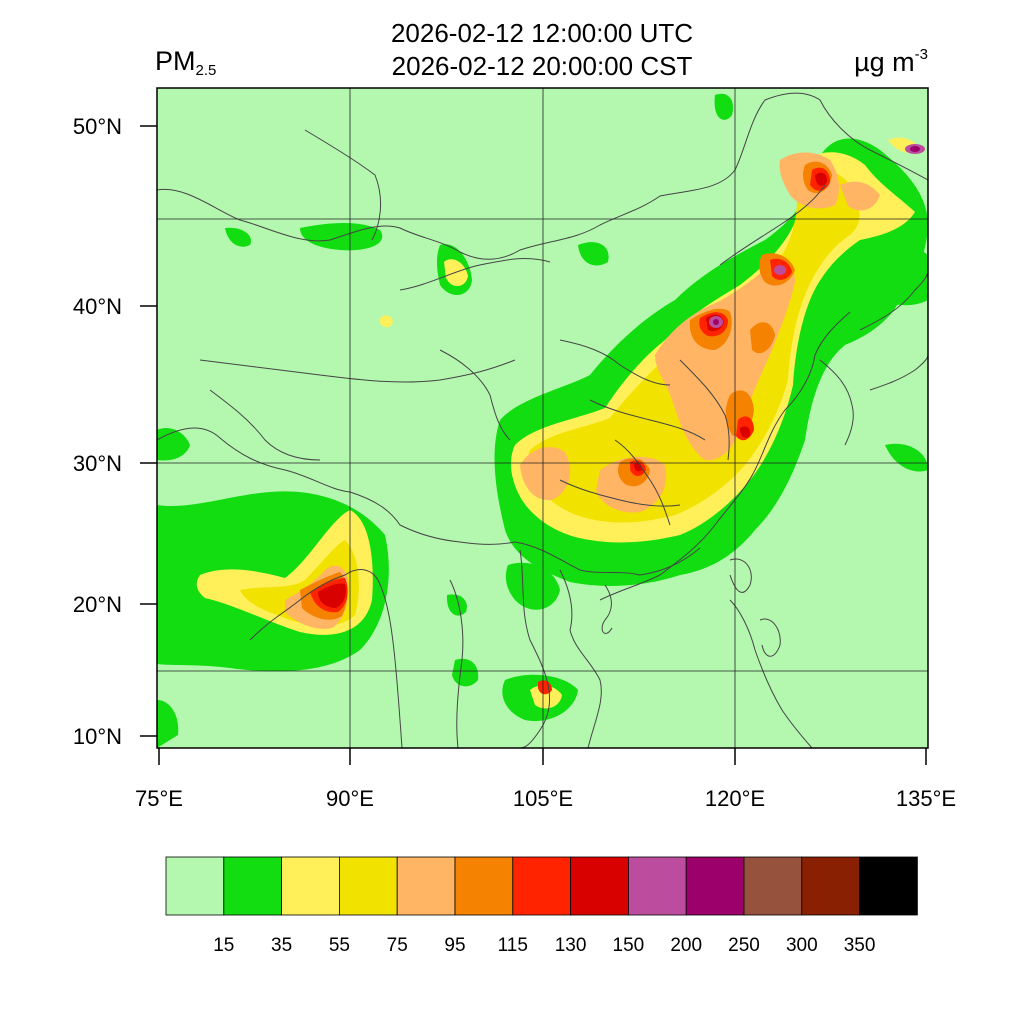 Image resolution: width=1024 pixels, height=1024 pixels. Describe the element at coordinates (543, 798) in the screenshot. I see `lon-label-105: 105°E` at that location.